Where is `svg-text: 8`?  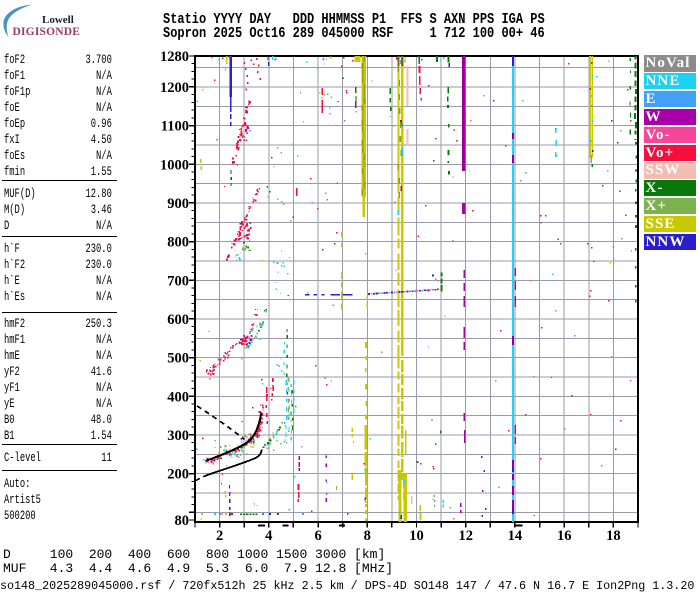 svg-text: 8 is located at coordinates (367, 536).